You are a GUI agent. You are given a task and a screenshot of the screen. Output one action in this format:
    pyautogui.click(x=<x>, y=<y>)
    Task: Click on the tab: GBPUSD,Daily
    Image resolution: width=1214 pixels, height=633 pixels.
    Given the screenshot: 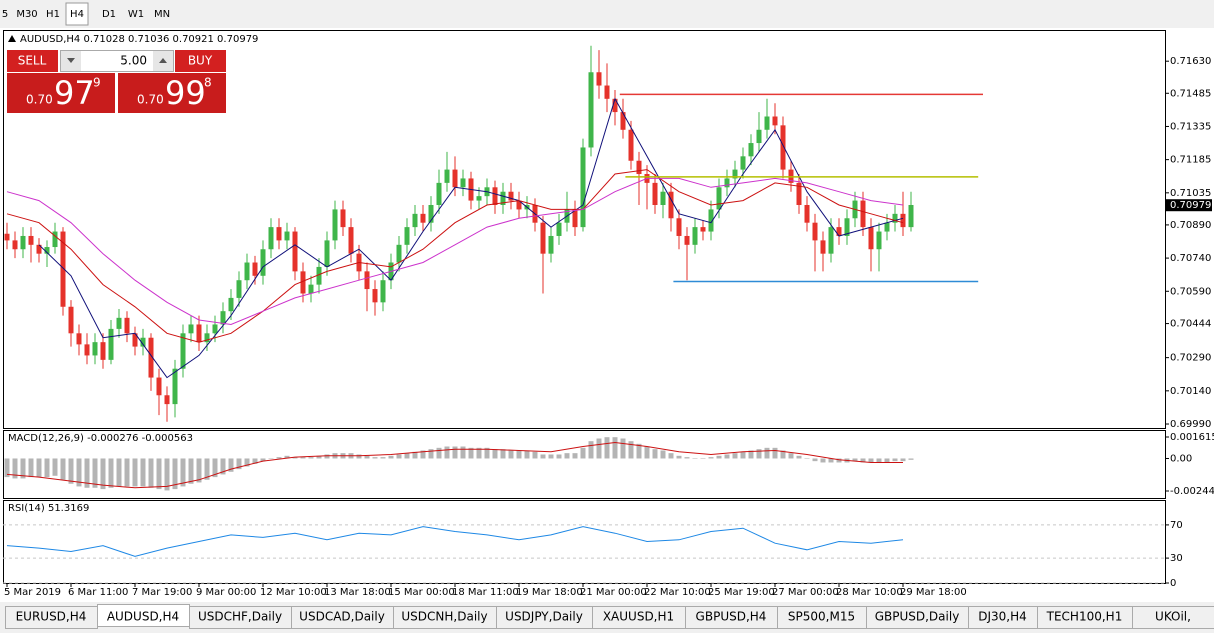 What is the action you would take?
    pyautogui.click(x=917, y=617)
    